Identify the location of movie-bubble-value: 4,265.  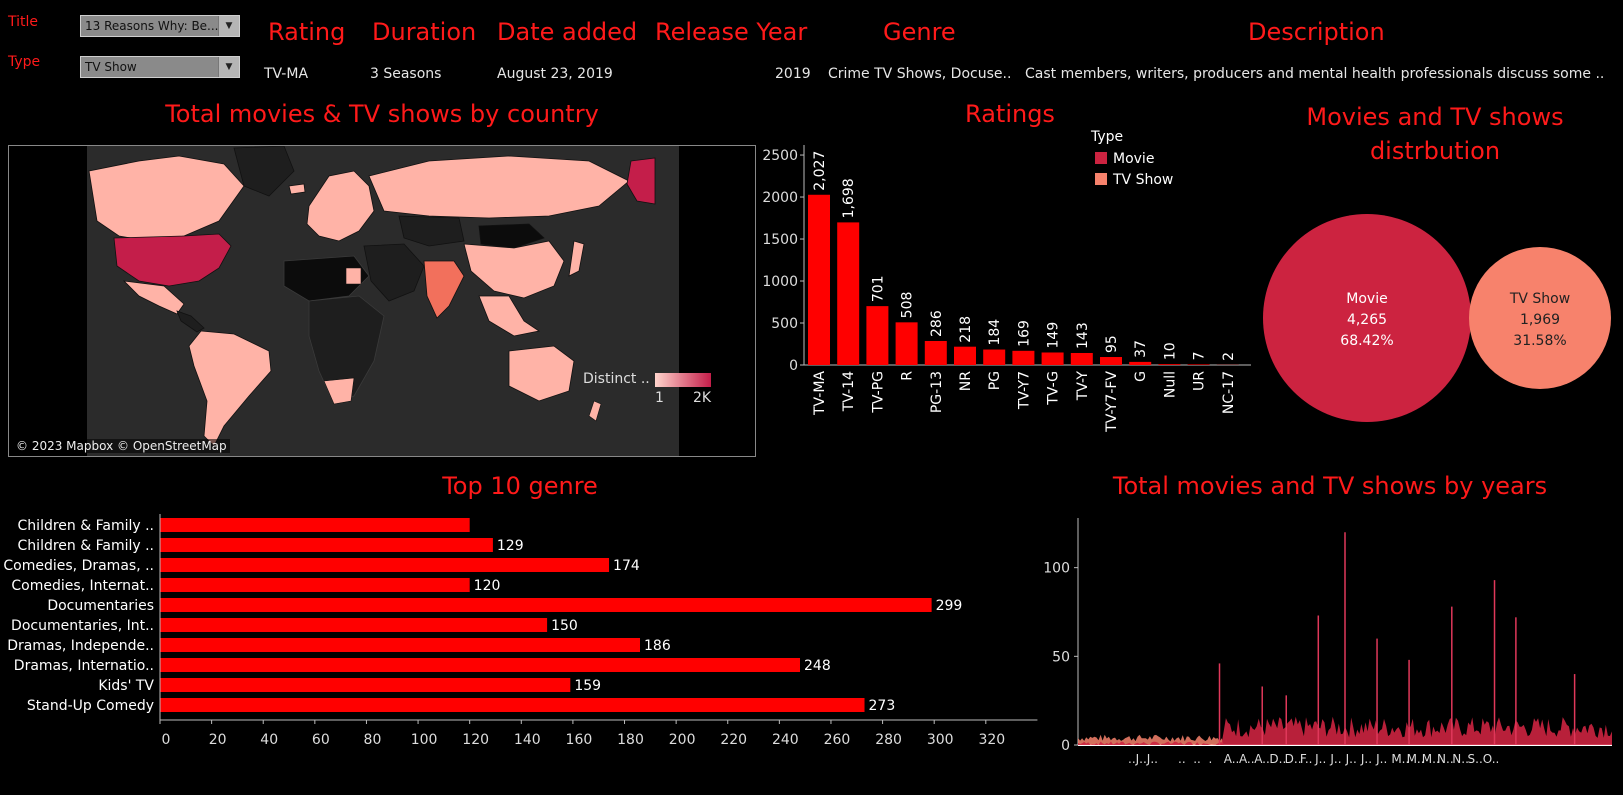
(1367, 320).